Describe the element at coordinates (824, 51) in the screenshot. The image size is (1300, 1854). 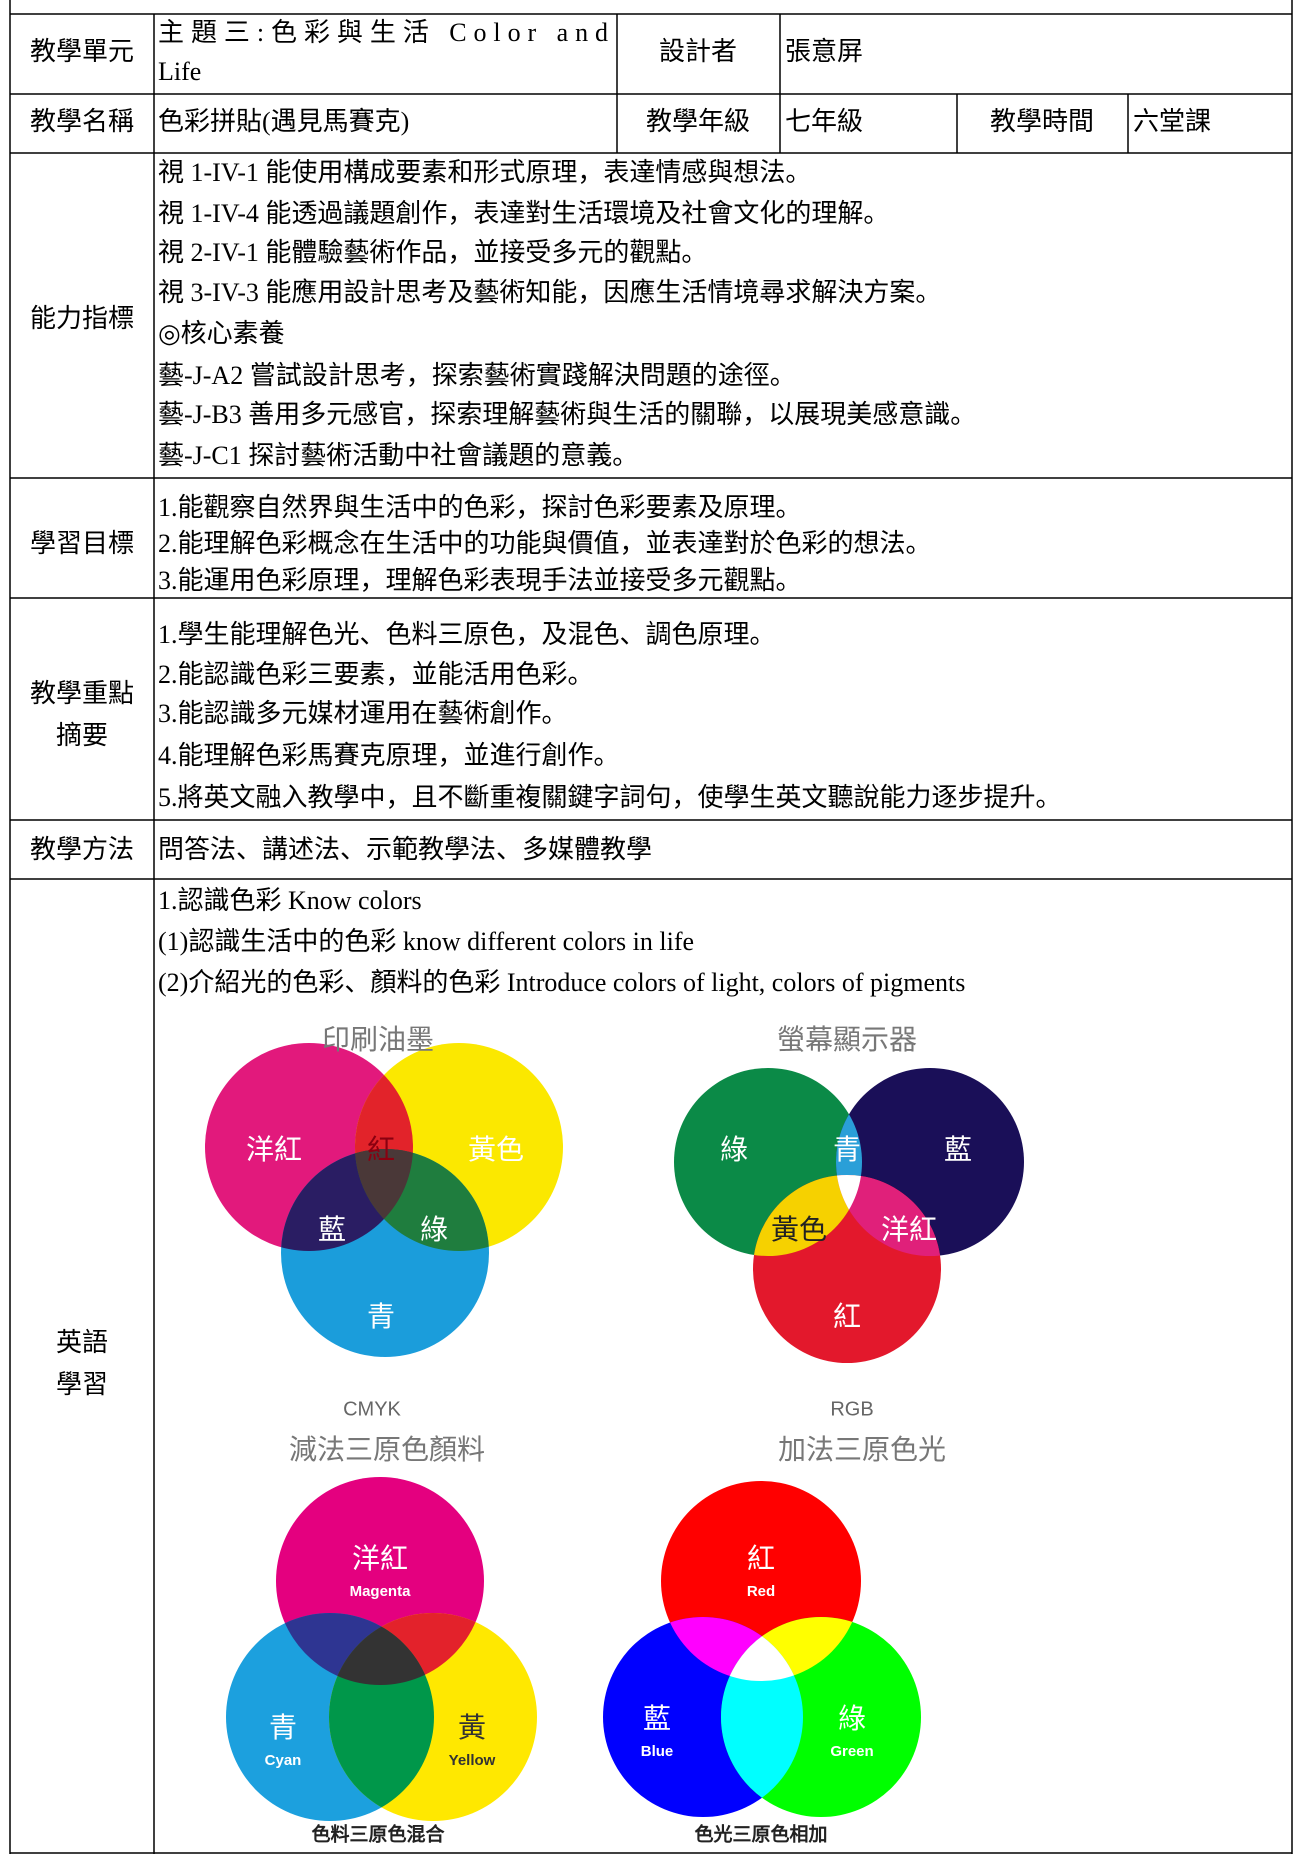
I see `cell-value: 張意屏` at that location.